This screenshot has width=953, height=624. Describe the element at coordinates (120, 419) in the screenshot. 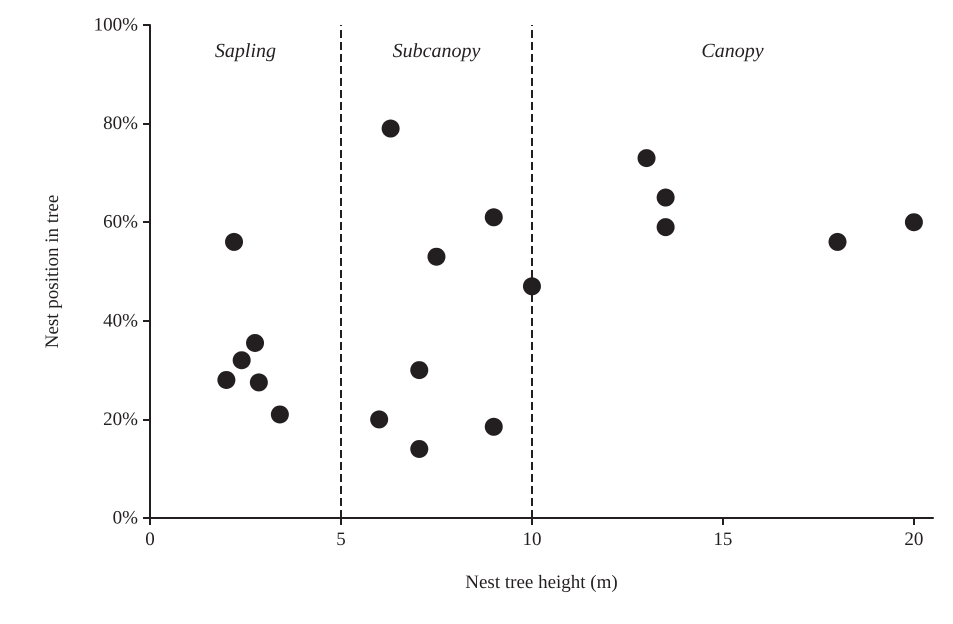

I see `y-tick-label: 20%` at that location.